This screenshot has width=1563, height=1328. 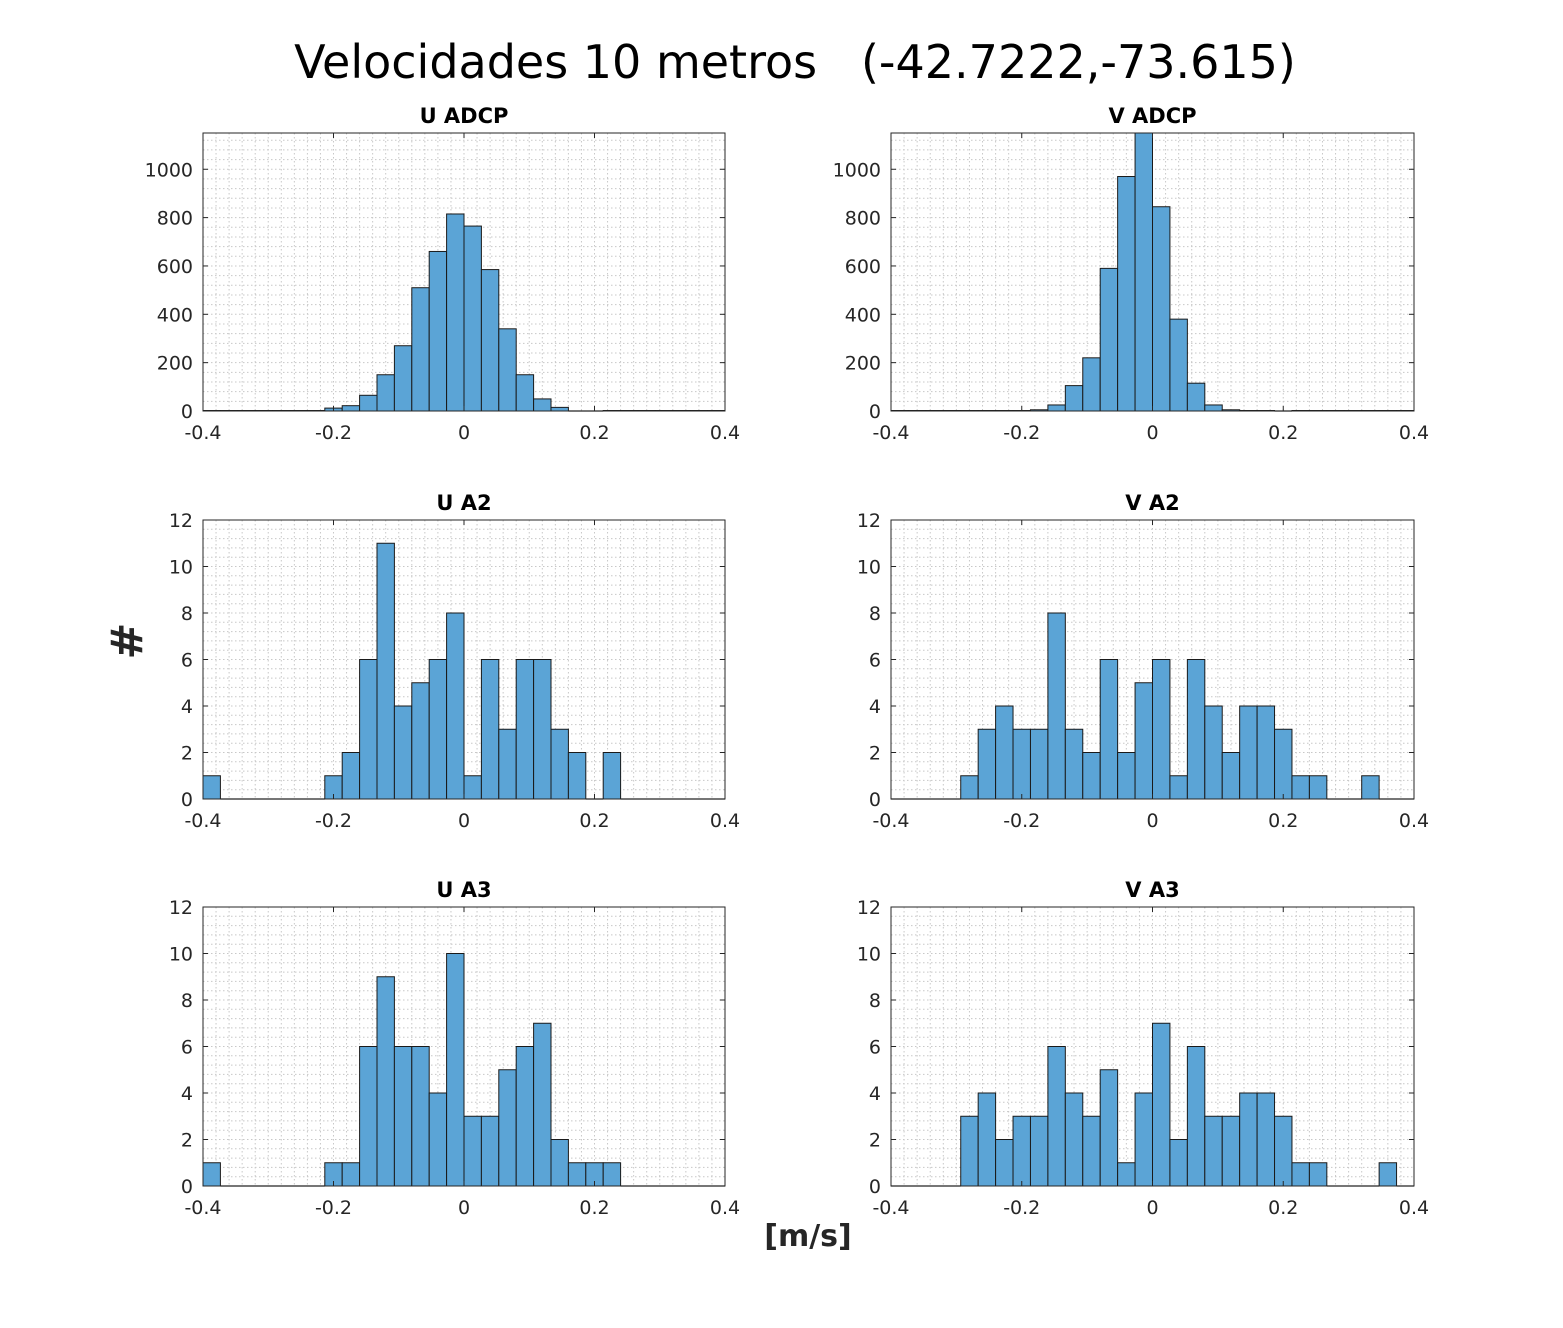 What do you see at coordinates (863, 315) in the screenshot?
I see `y-tick-label: 400` at bounding box center [863, 315].